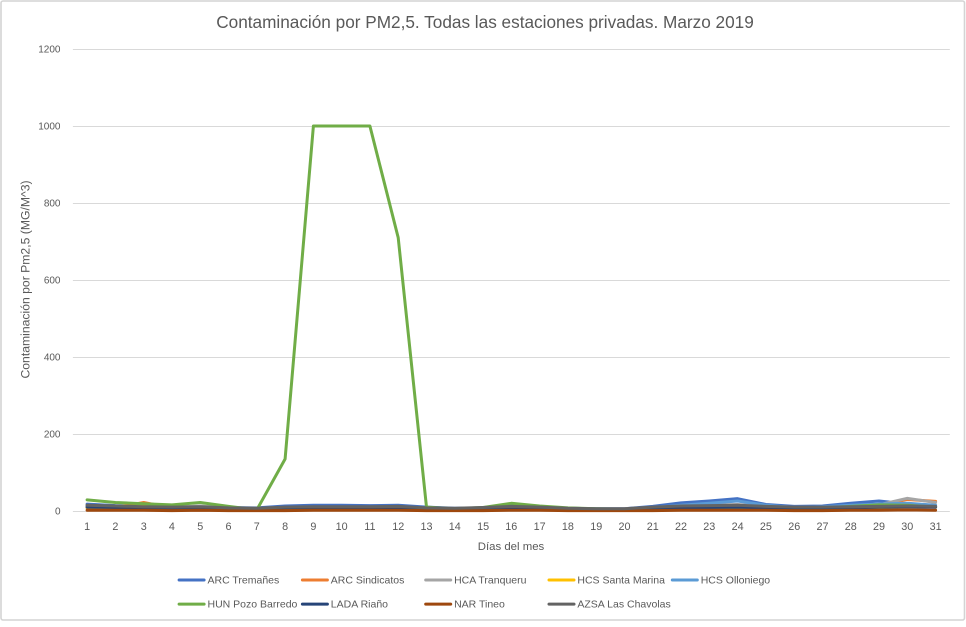 The image size is (966, 627). I want to click on svg-text: HCS Olloniego, so click(736, 580).